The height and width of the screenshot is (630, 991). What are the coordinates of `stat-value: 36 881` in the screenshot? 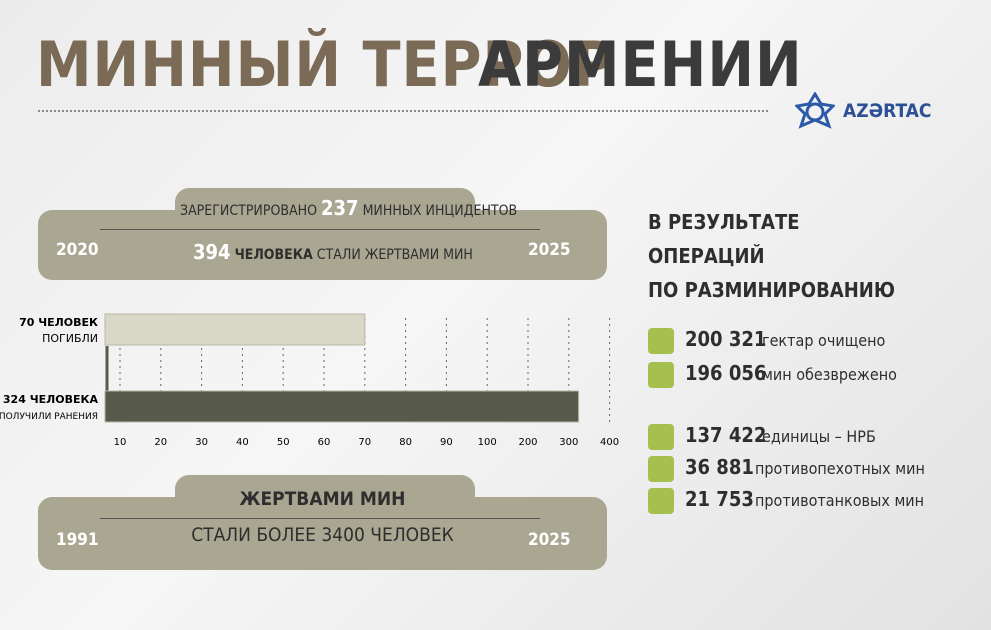 It's located at (719, 467).